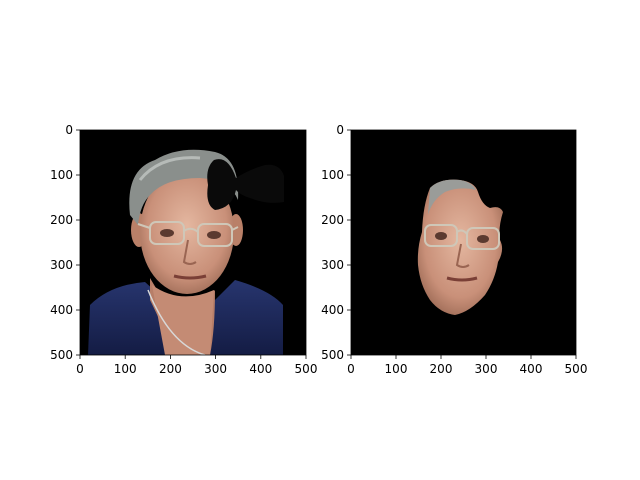 The image size is (640, 480). I want to click on necklace, so click(176, 322).